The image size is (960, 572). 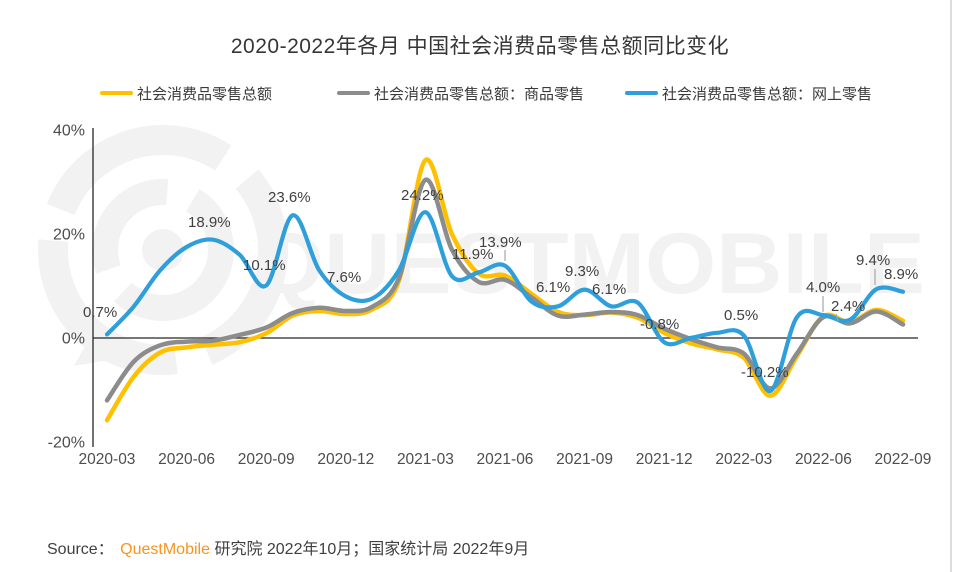 What do you see at coordinates (741, 315) in the screenshot?
I see `data-label: 0.5%` at bounding box center [741, 315].